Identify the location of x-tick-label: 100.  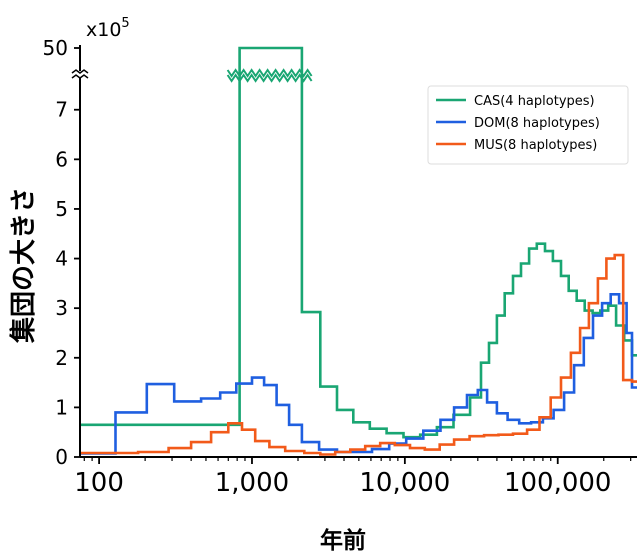
(99, 483).